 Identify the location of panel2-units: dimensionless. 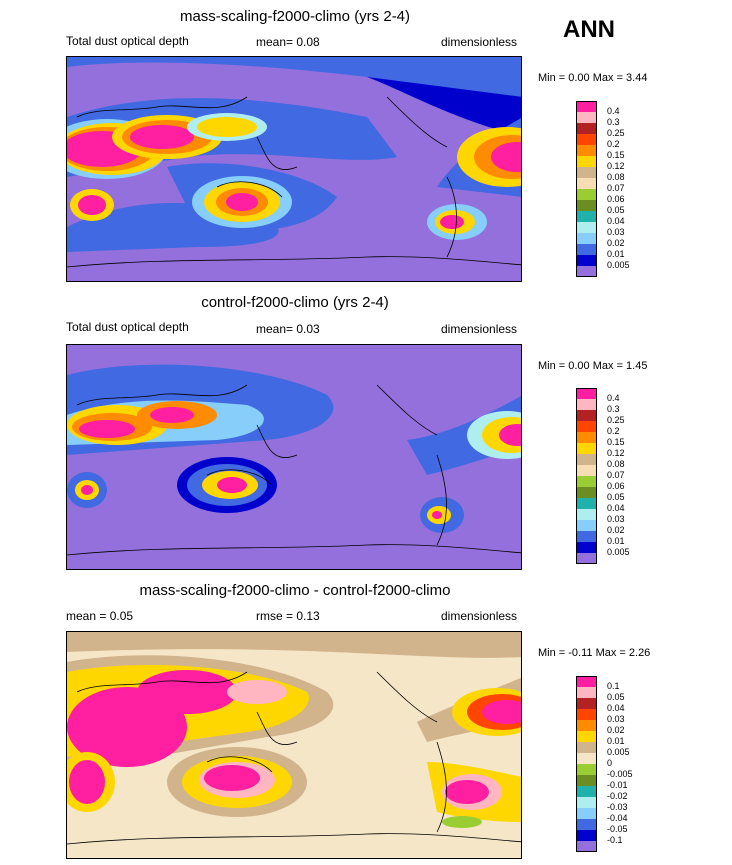
(479, 329).